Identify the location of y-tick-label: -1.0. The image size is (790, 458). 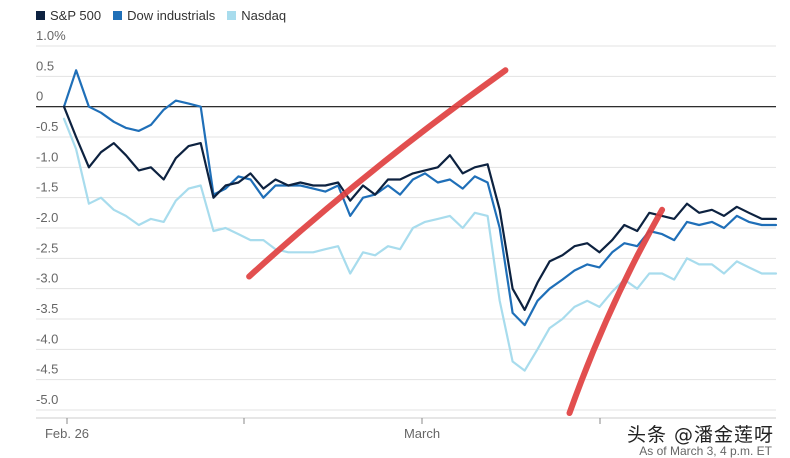
(47, 156).